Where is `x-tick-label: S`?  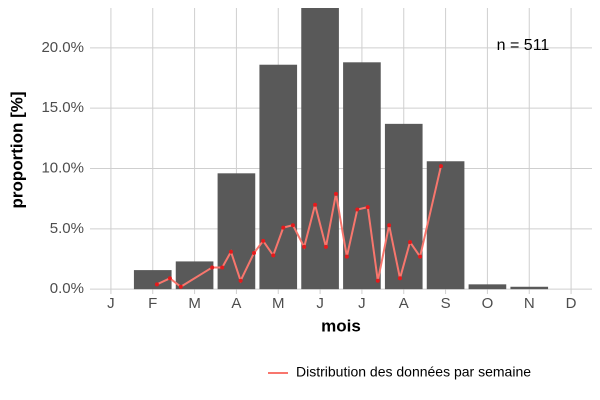
x-tick-label: S is located at coordinates (446, 303).